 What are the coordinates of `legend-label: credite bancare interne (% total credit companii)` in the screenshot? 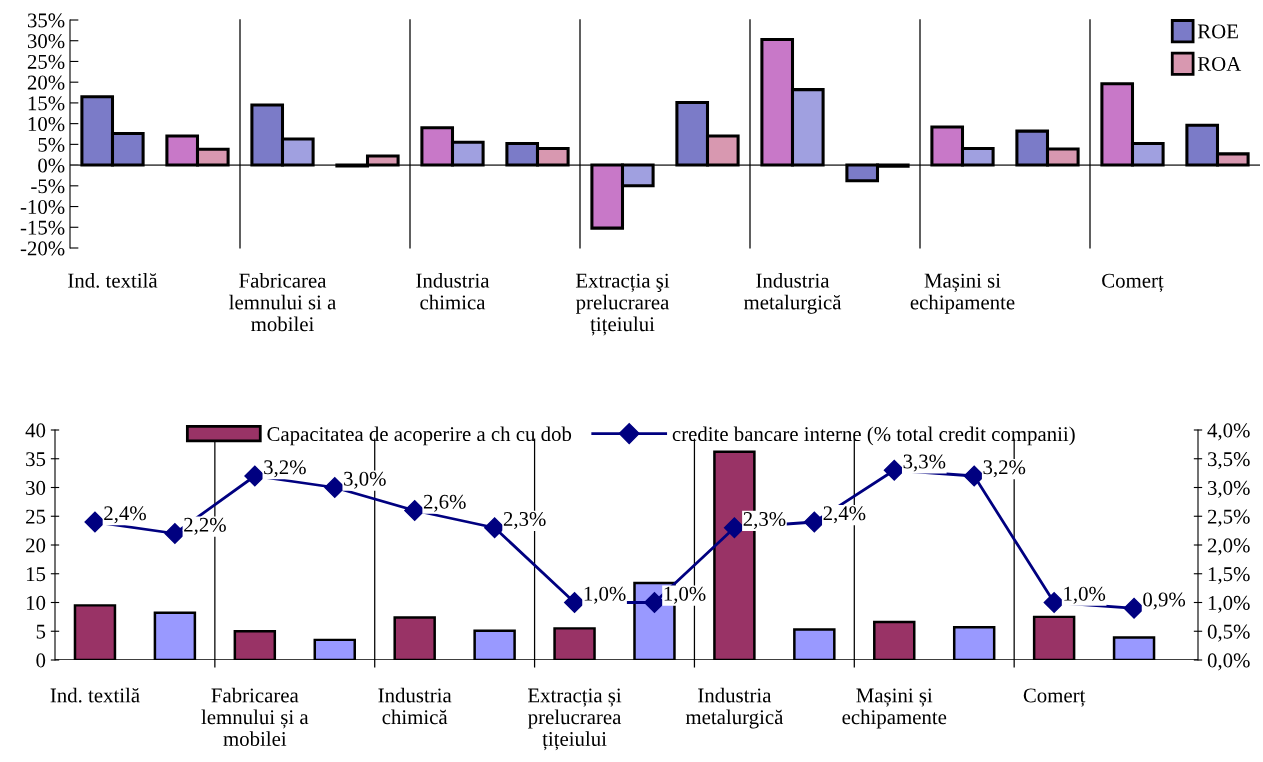 It's located at (873, 436).